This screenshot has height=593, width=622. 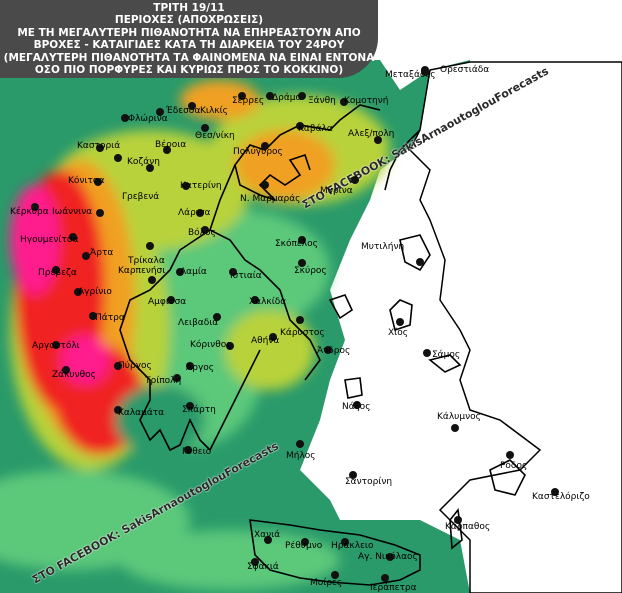 I want to click on city-label: Βέροια, so click(x=171, y=145).